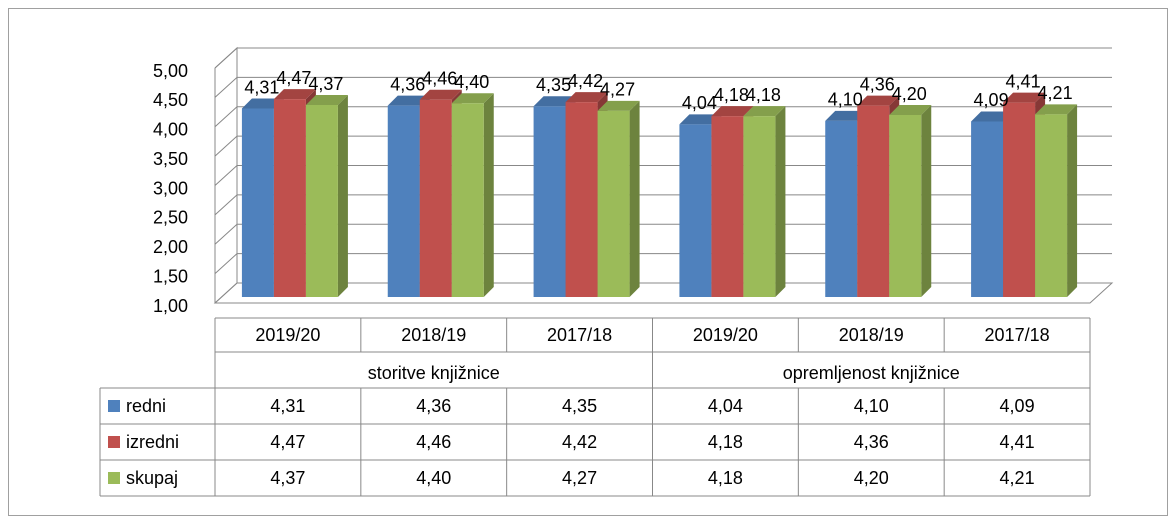 The image size is (1176, 529). I want to click on table-cell: 4,04, so click(725, 406).